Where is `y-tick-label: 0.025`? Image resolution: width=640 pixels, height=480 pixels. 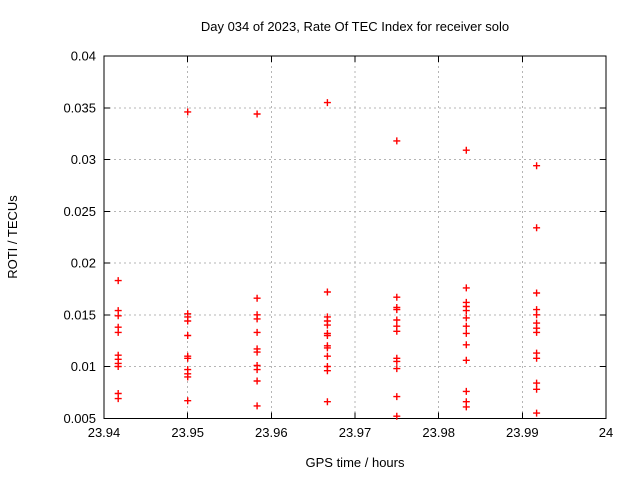 y-tick-label: 0.025 is located at coordinates (79, 211).